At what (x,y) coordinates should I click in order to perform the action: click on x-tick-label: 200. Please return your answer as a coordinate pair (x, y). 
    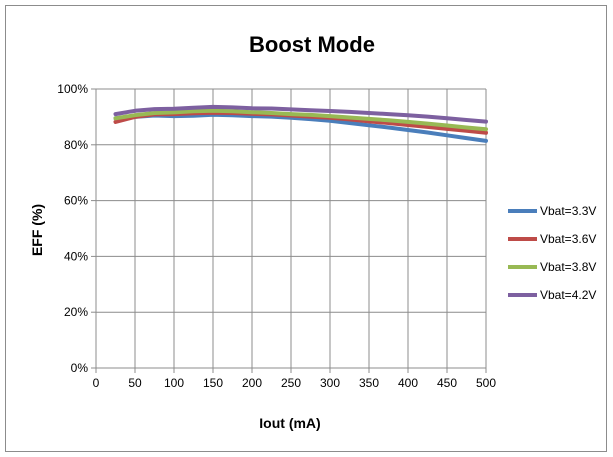
    Looking at the image, I should click on (252, 383).